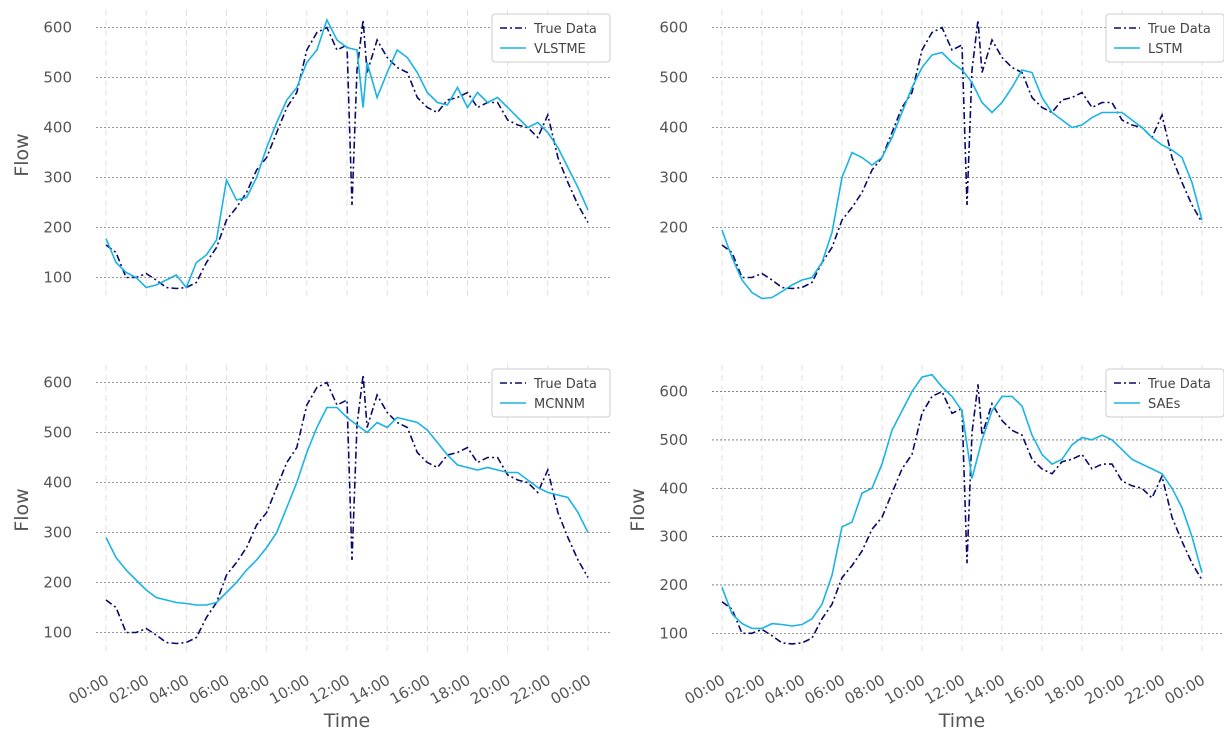 Image resolution: width=1224 pixels, height=734 pixels. I want to click on legend: True Data MCNNM, so click(551, 393).